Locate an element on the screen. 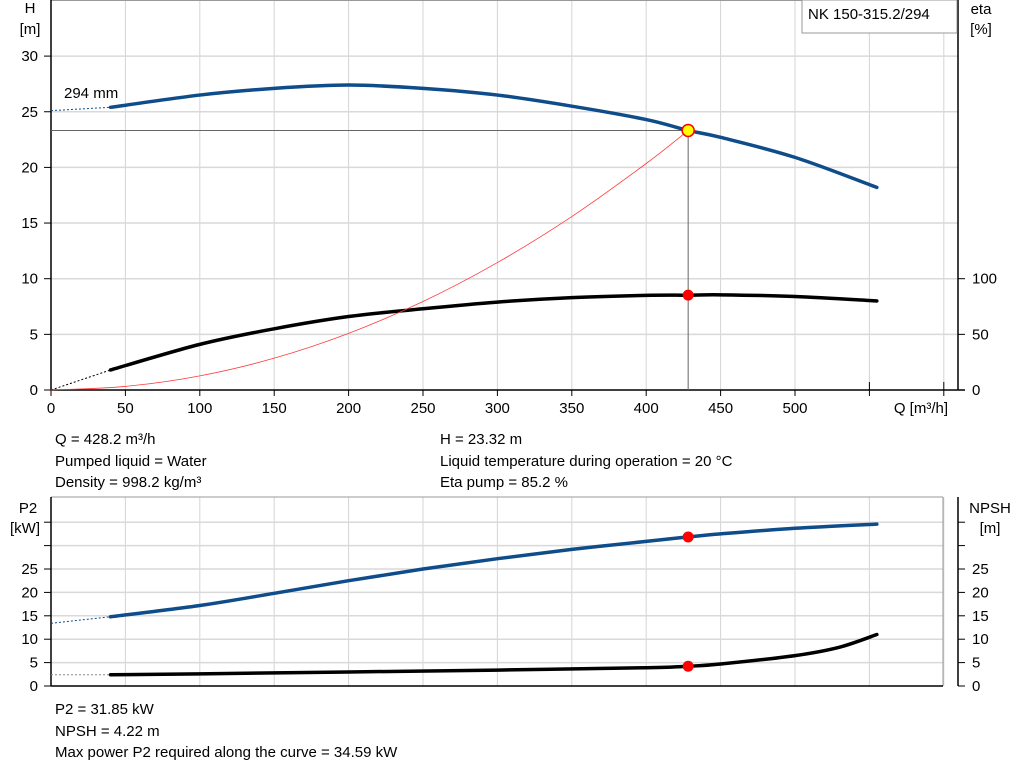 The height and width of the screenshot is (781, 1024). efficiency-curve-extrapolation is located at coordinates (80, 380).